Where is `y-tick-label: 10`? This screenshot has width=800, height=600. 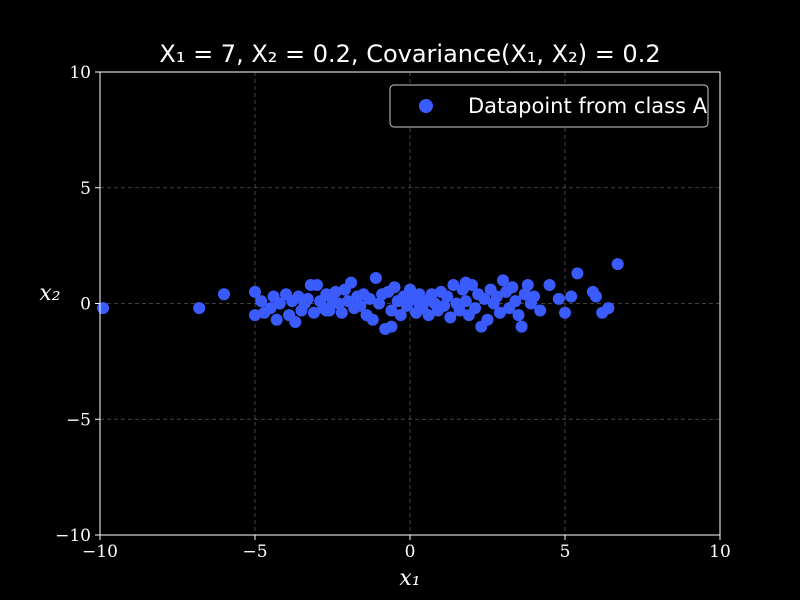 y-tick-label: 10 is located at coordinates (80, 73).